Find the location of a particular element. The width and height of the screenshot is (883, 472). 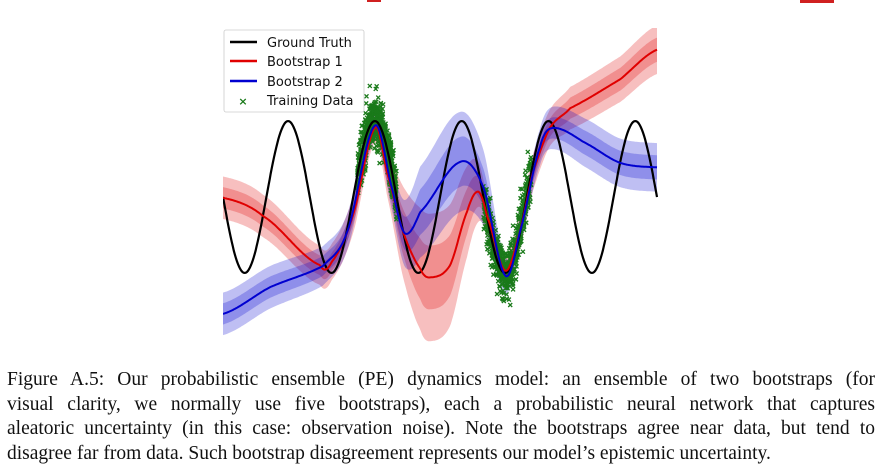

legend-swatch-training-data: × is located at coordinates (242, 101).